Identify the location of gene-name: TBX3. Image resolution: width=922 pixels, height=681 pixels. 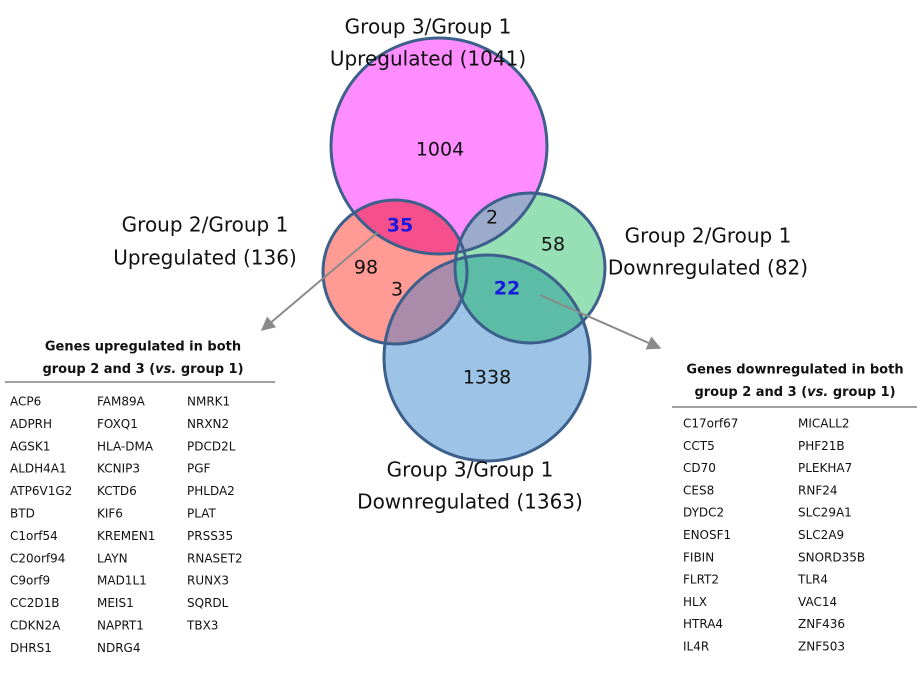
(202, 626).